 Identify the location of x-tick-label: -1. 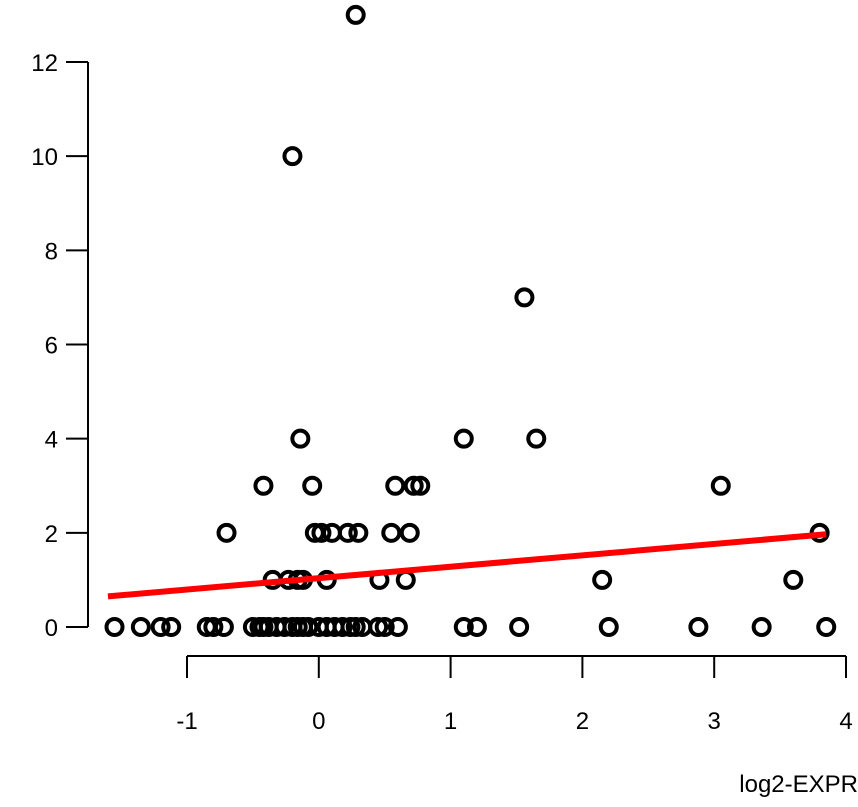
(186, 721).